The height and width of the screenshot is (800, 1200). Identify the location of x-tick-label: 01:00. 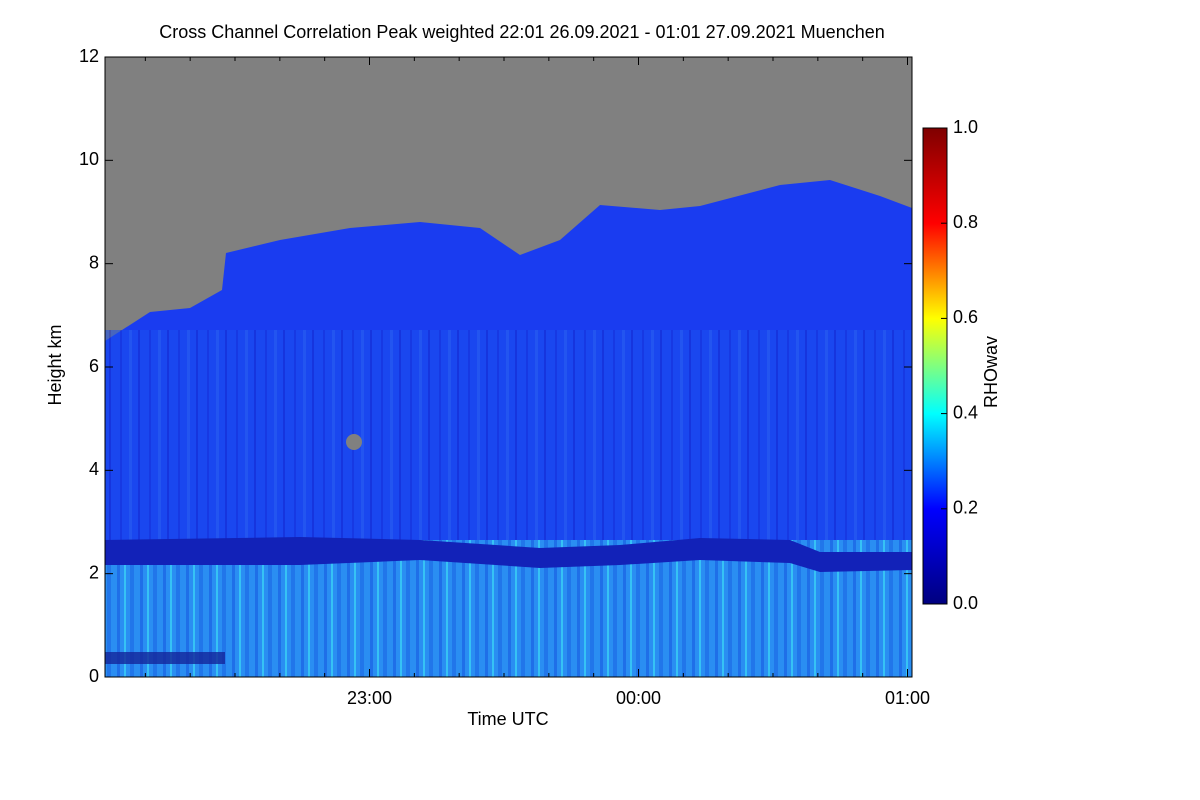
(907, 698).